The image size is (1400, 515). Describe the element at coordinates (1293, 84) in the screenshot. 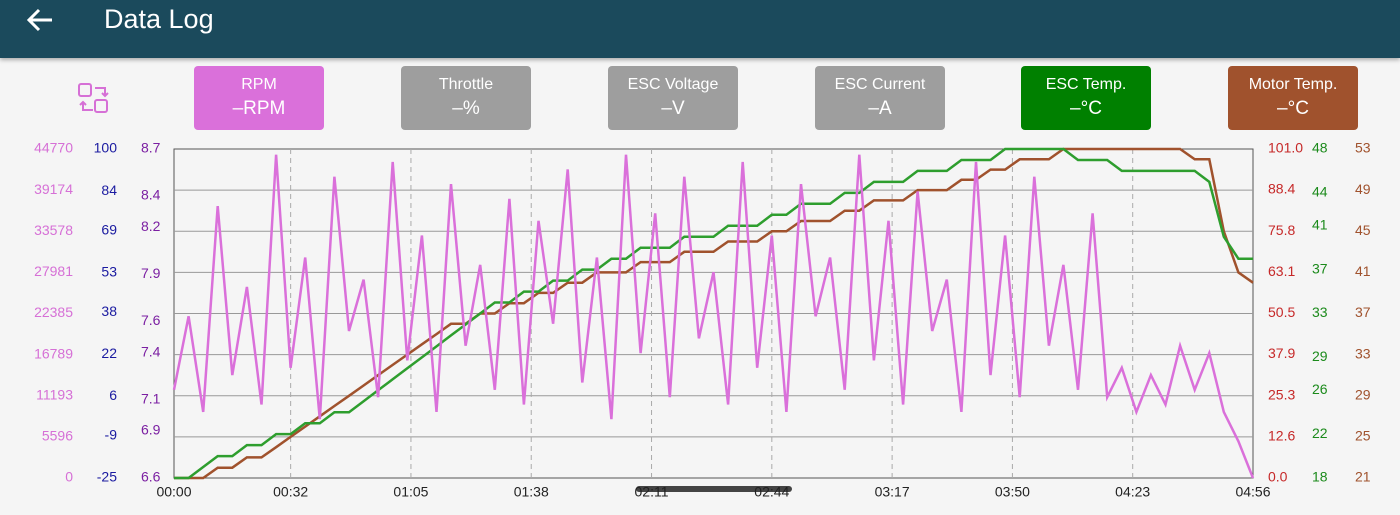

I see `sensor-label: Motor Temp.` at that location.